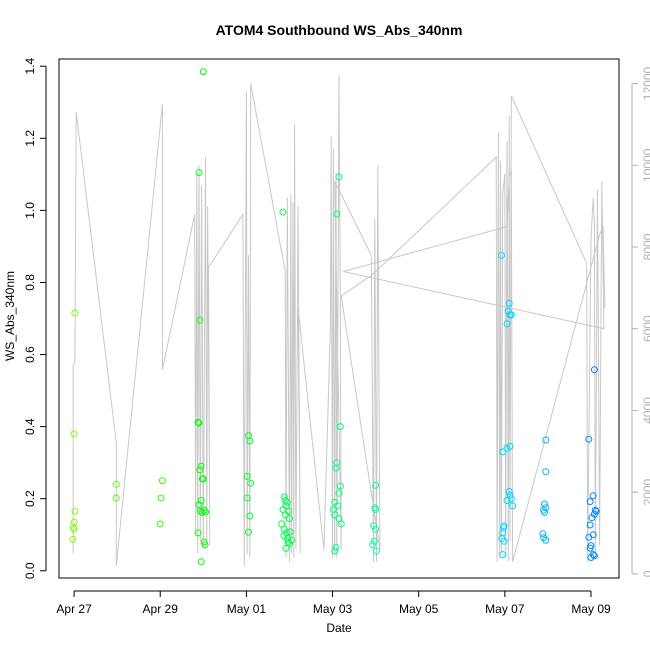 This screenshot has height=650, width=650. I want to click on y2-tick-label: 10000, so click(645, 165).